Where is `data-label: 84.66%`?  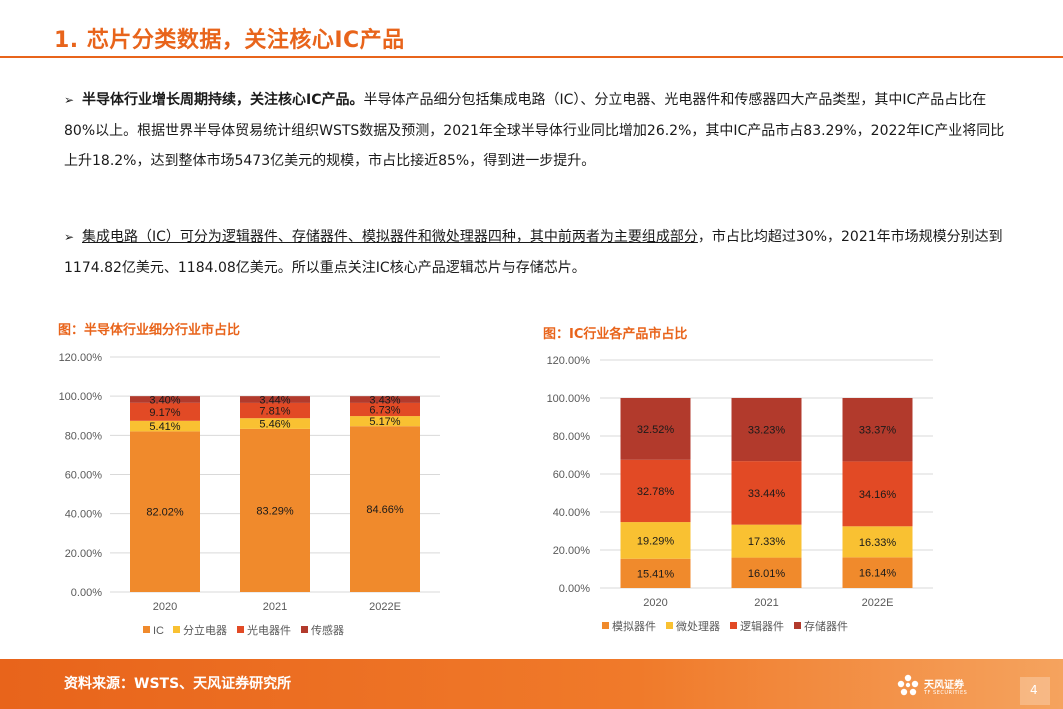 data-label: 84.66% is located at coordinates (385, 510).